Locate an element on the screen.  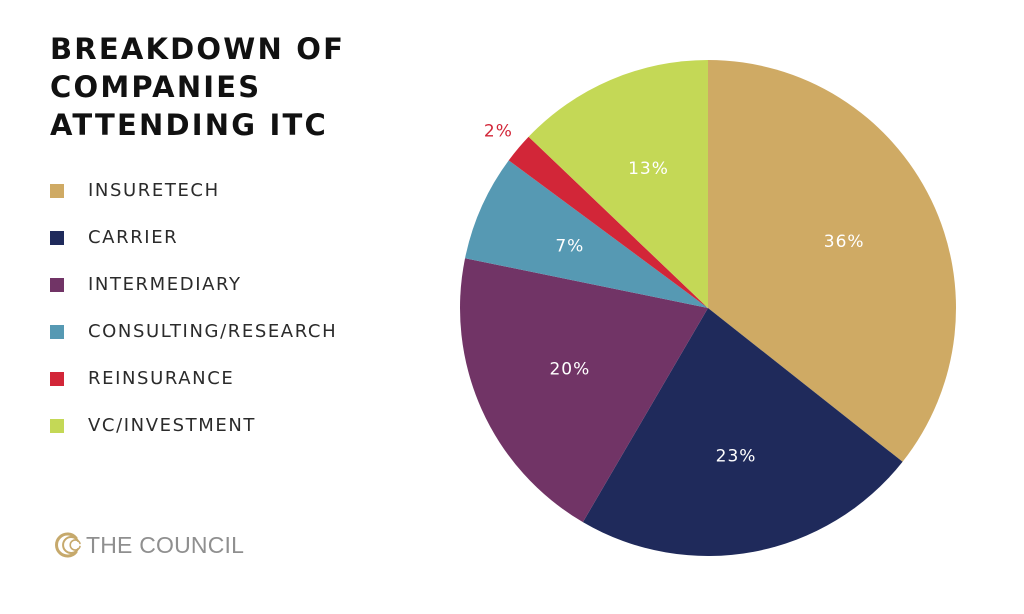
legend-item: REINSURANCE is located at coordinates (193, 378).